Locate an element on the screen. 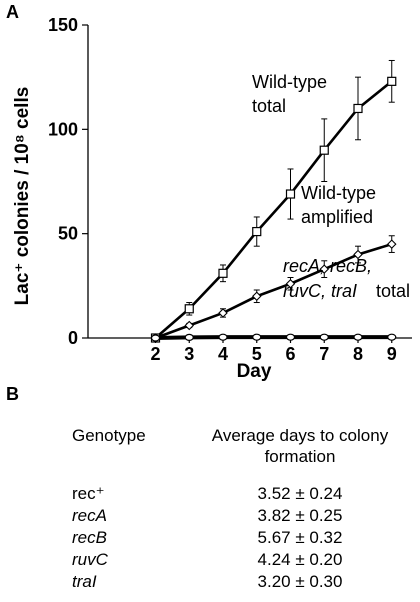 The width and height of the screenshot is (420, 602). genotype-cell: recB is located at coordinates (89, 537).